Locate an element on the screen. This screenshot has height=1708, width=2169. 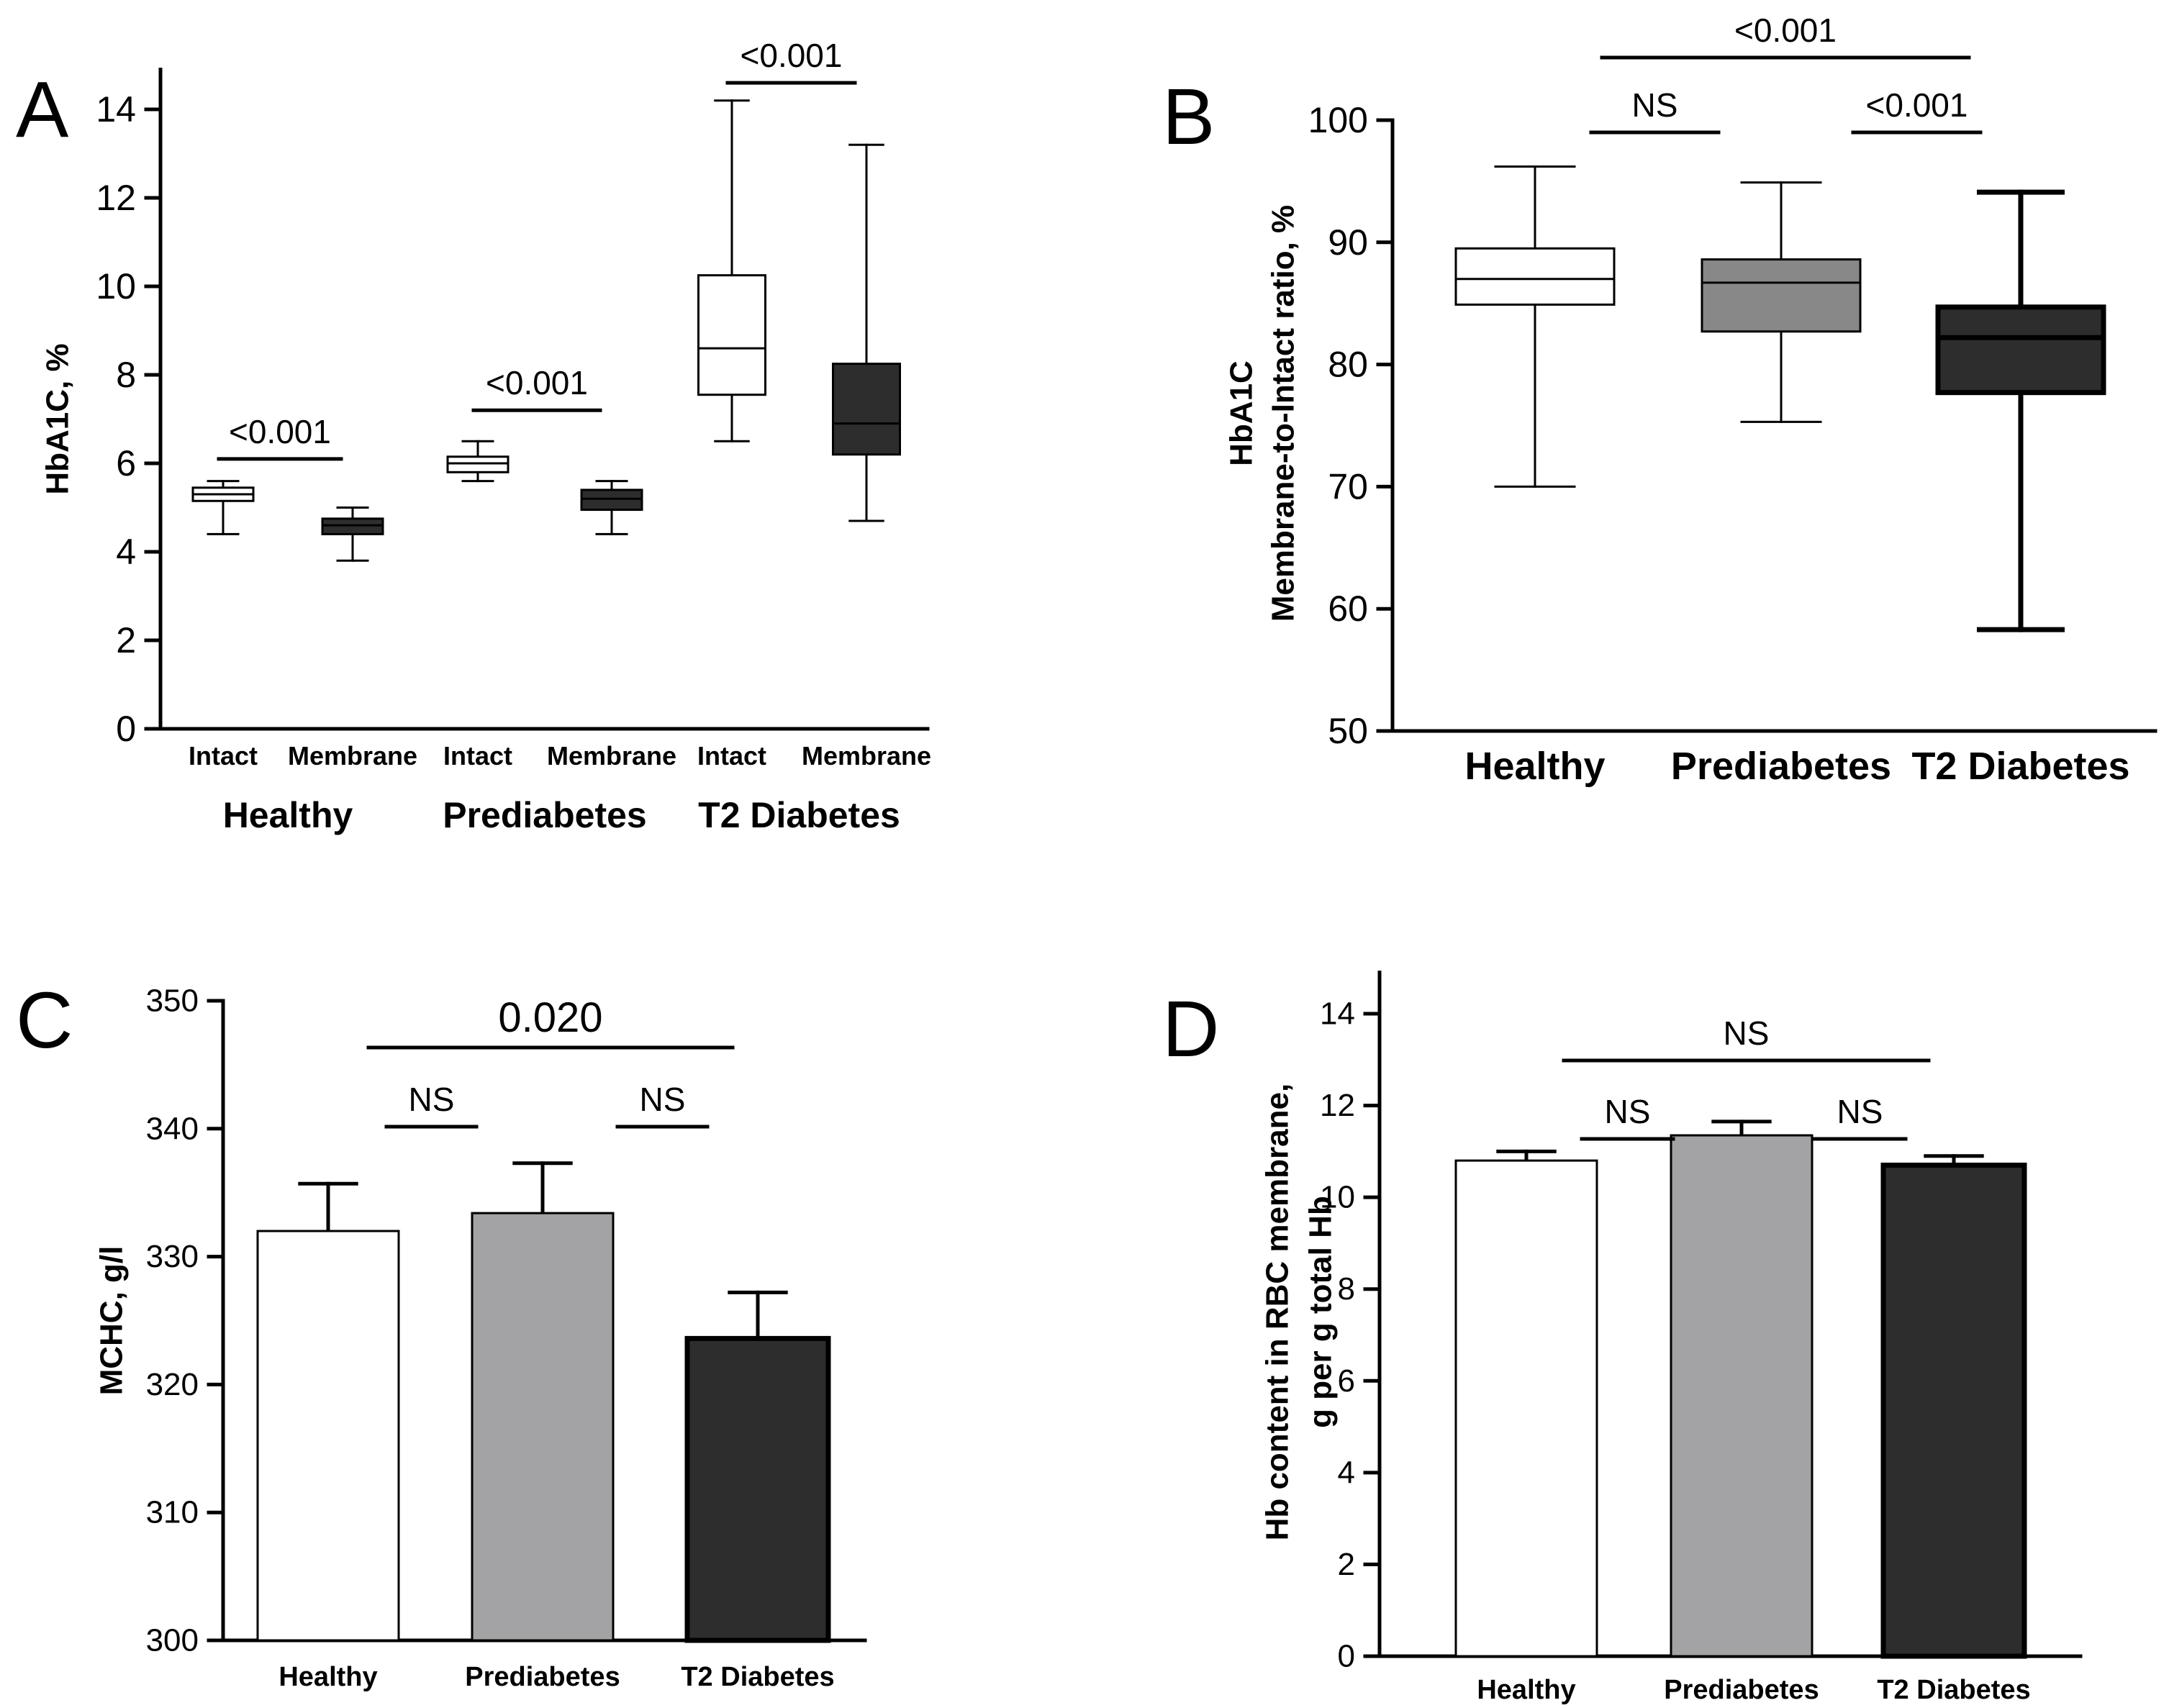
panel-b-annotation-0-bracket-label: NS is located at coordinates (1655, 105).